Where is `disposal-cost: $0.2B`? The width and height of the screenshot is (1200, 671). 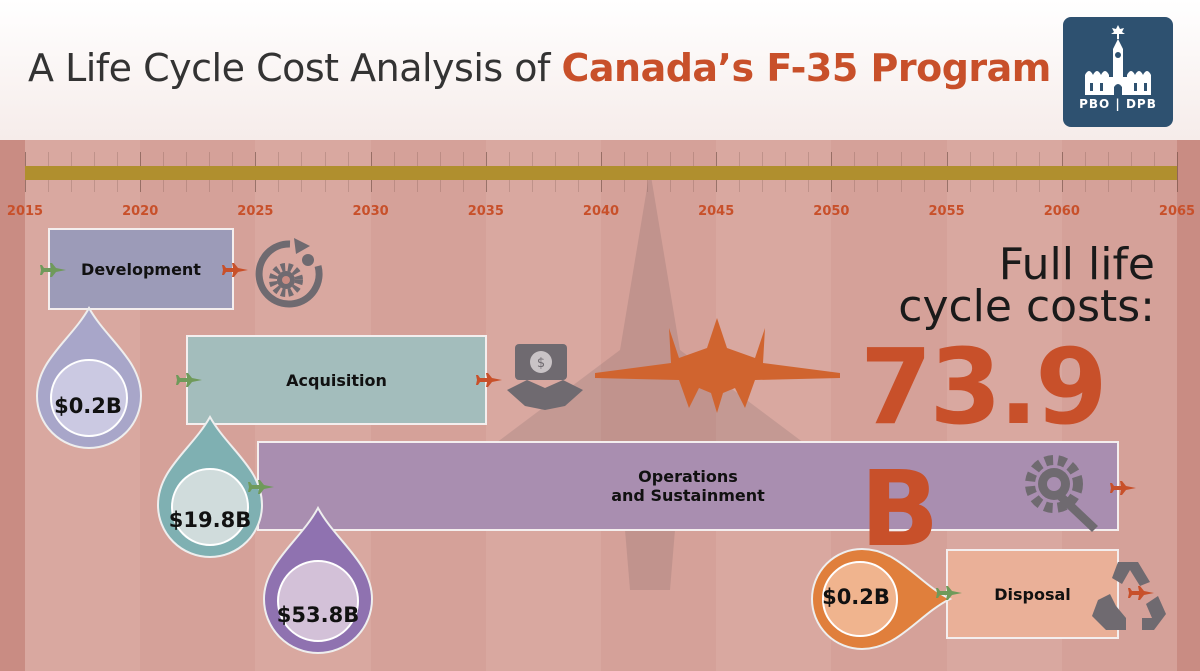
disposal-cost: $0.2B is located at coordinates (856, 597).